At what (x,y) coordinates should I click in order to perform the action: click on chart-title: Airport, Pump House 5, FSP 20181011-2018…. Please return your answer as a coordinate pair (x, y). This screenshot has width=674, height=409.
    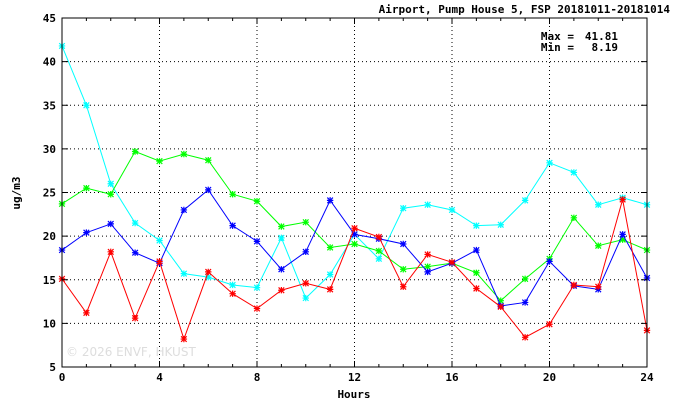
    Looking at the image, I should click on (525, 9).